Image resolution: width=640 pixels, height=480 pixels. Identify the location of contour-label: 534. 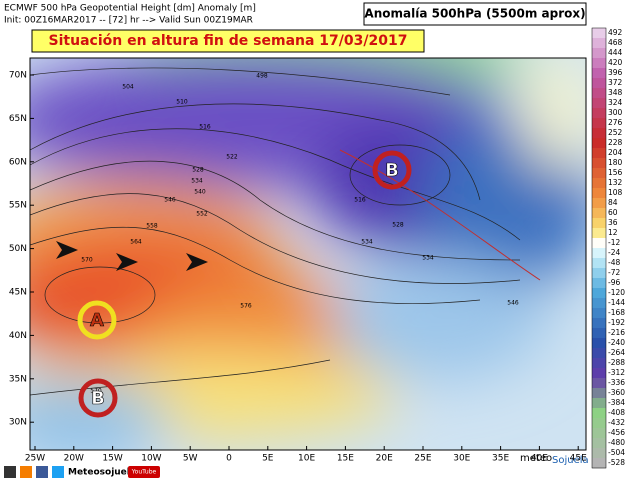
(197, 181).